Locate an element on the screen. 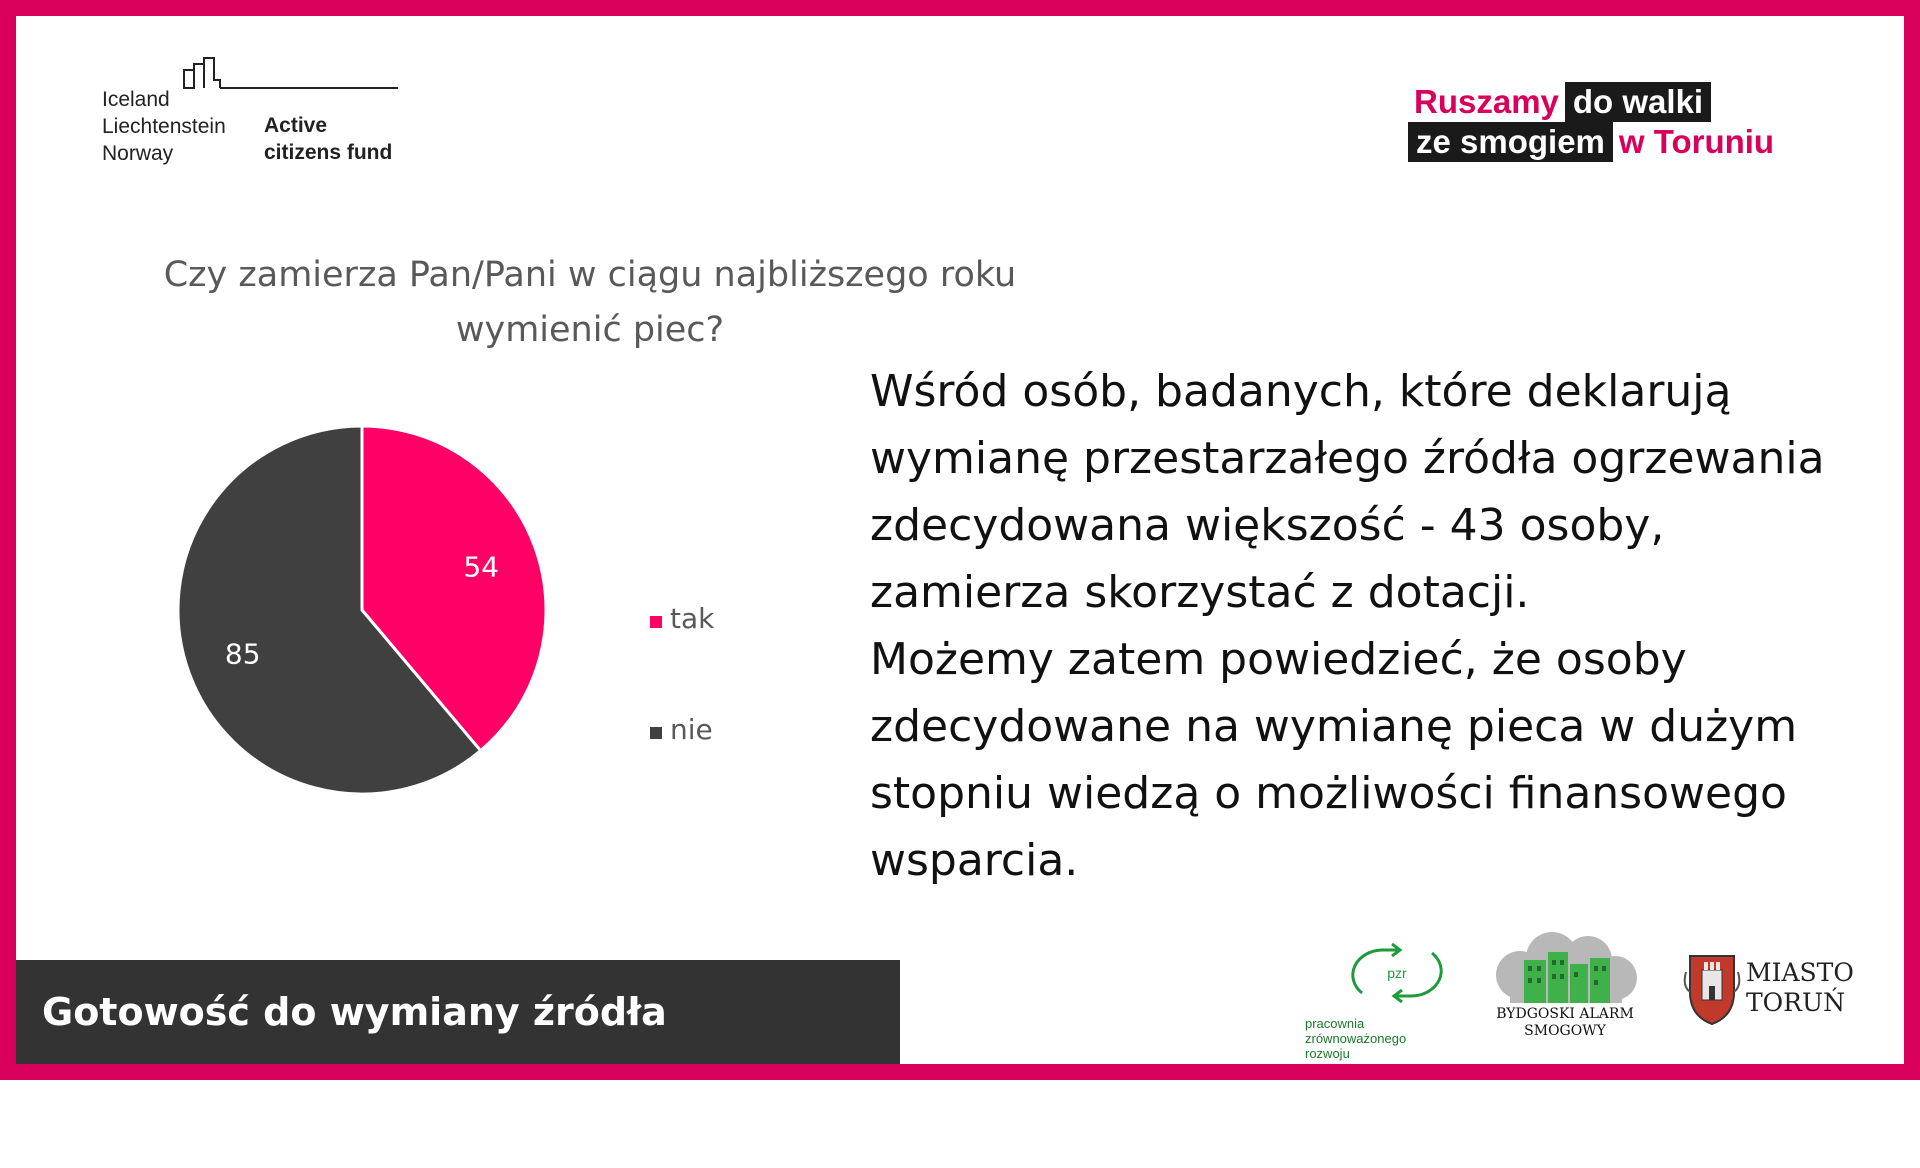  campaign-logo-row1: Ruszamy do walki is located at coordinates (1594, 102).